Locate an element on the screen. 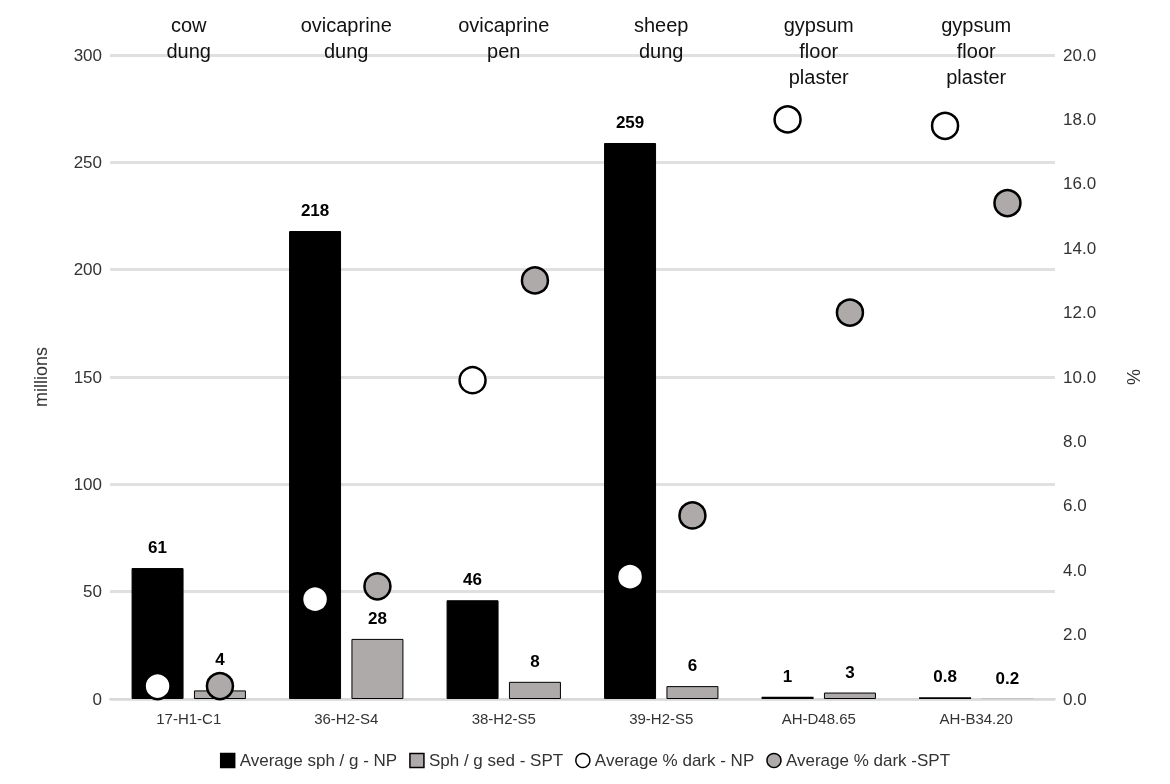  x-tick-label: 38-H2-S5 is located at coordinates (503, 718).